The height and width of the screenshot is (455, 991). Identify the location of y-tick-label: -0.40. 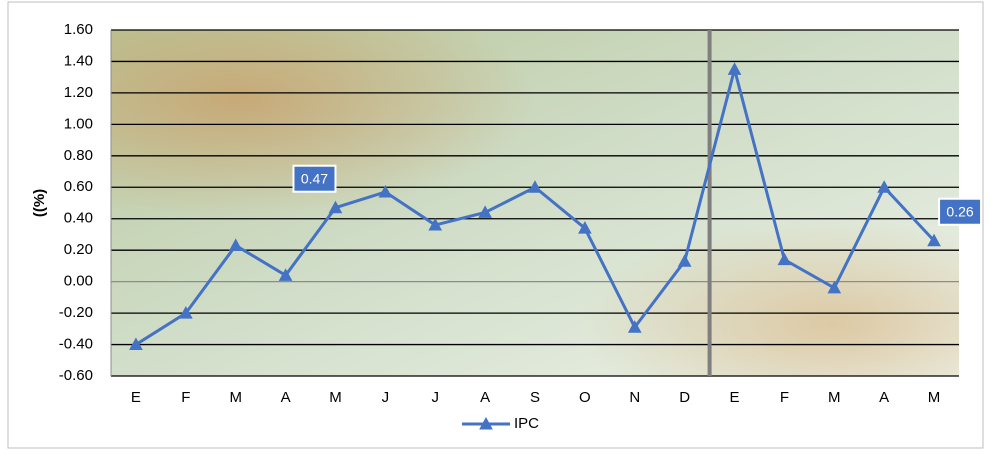
(76, 344).